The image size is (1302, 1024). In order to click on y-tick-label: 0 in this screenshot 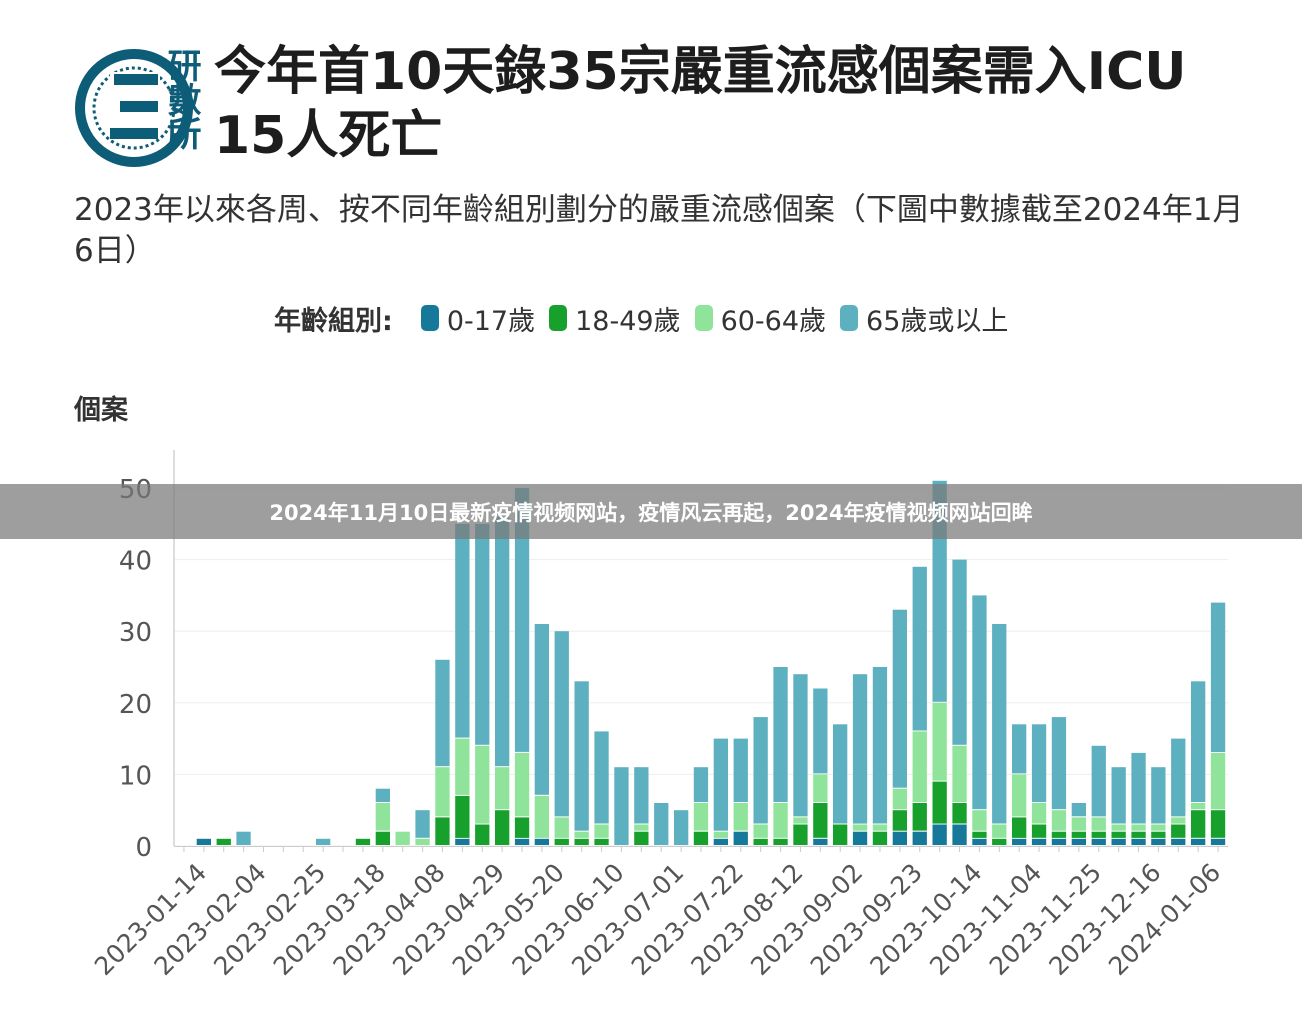, I will do `click(143, 848)`.